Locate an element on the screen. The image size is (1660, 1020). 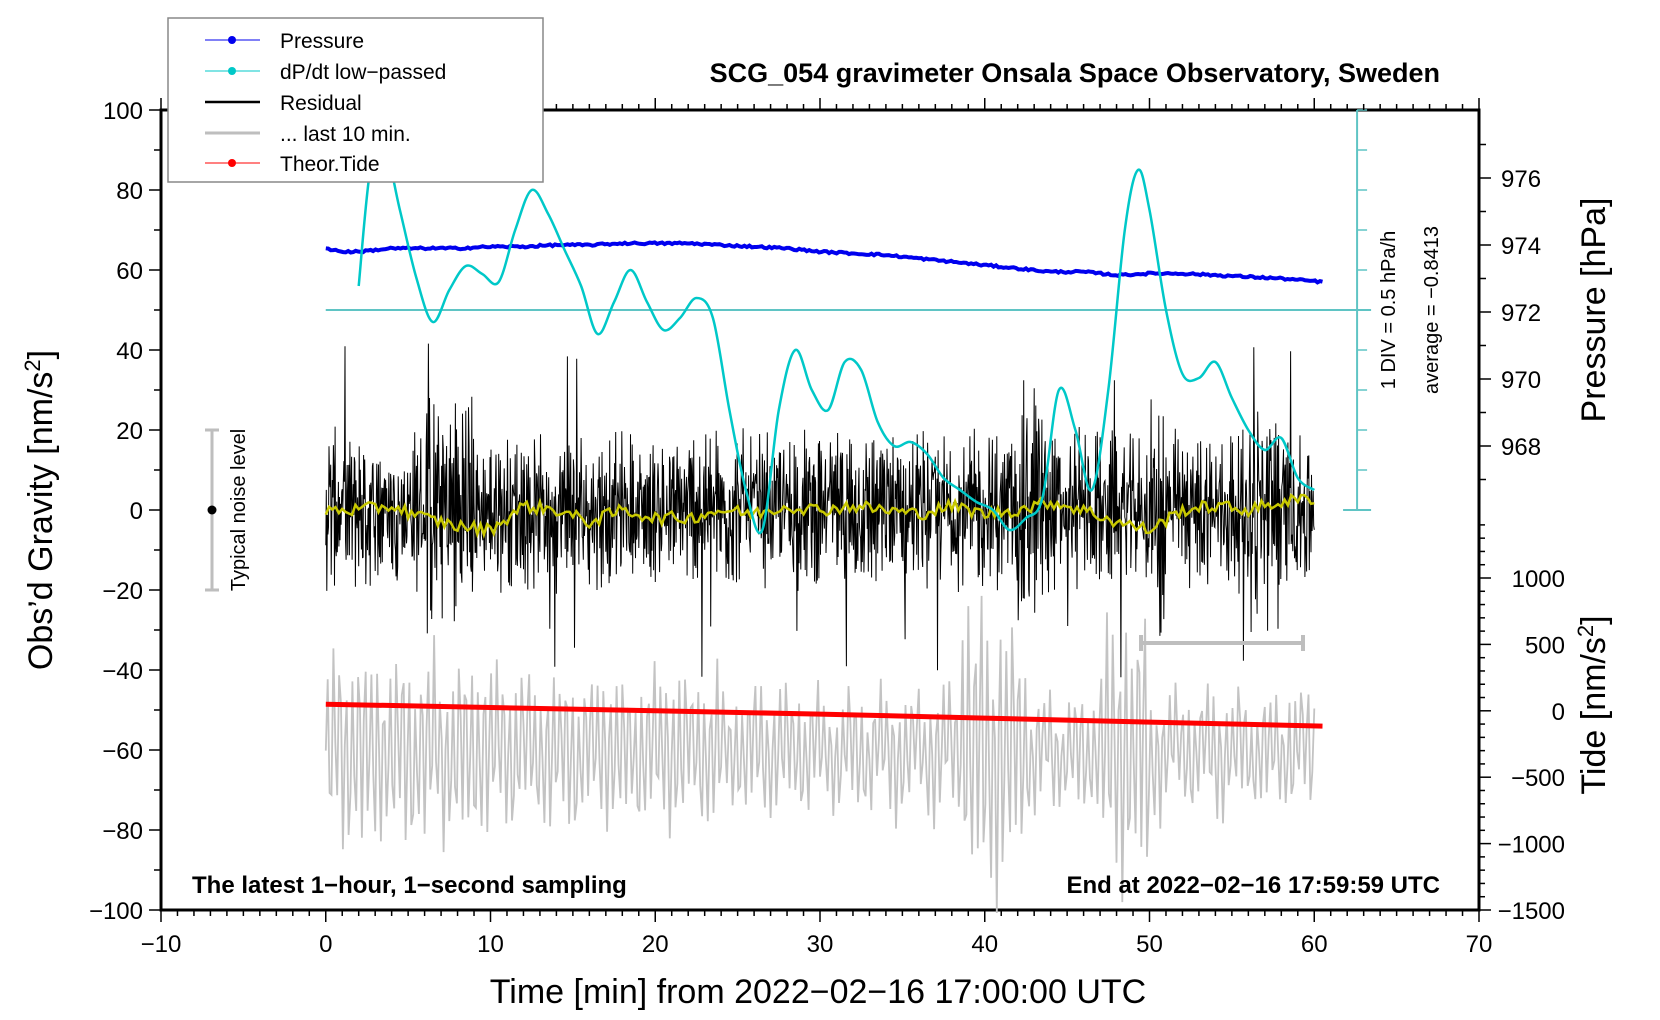
pressure-tick-label: 972 is located at coordinates (1521, 313).